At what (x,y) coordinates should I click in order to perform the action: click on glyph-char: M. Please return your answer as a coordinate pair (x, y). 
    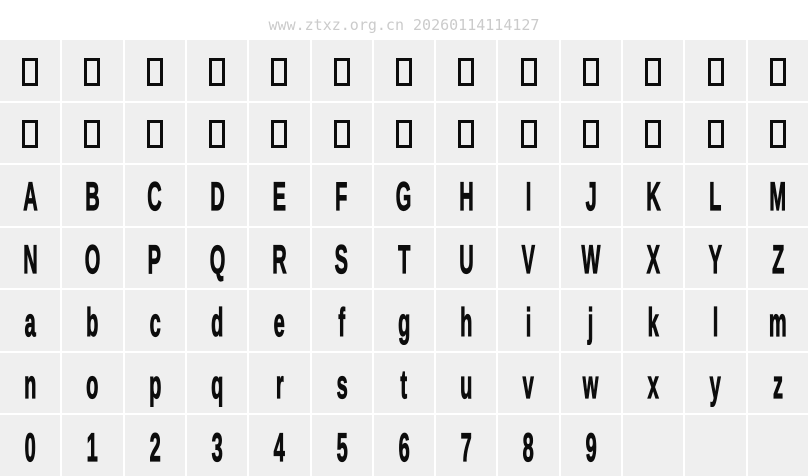
    Looking at the image, I should click on (778, 197).